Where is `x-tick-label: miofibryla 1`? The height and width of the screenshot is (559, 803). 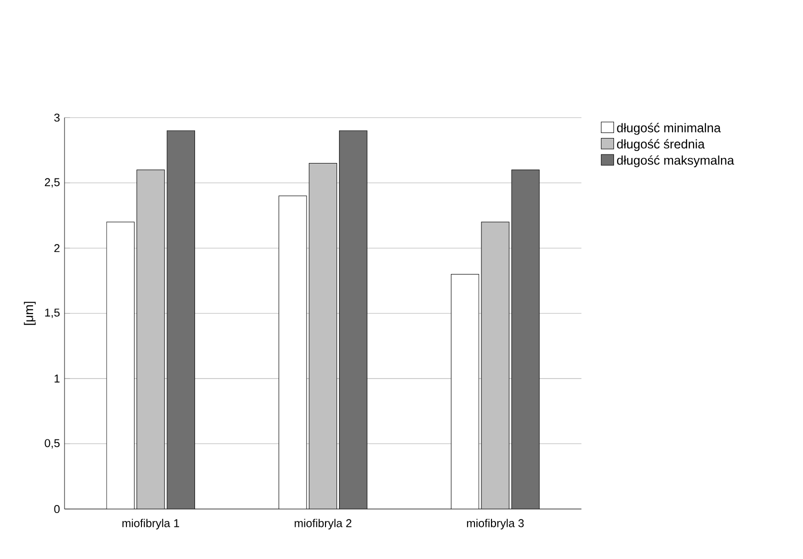
x-tick-label: miofibryla 1 is located at coordinates (151, 524).